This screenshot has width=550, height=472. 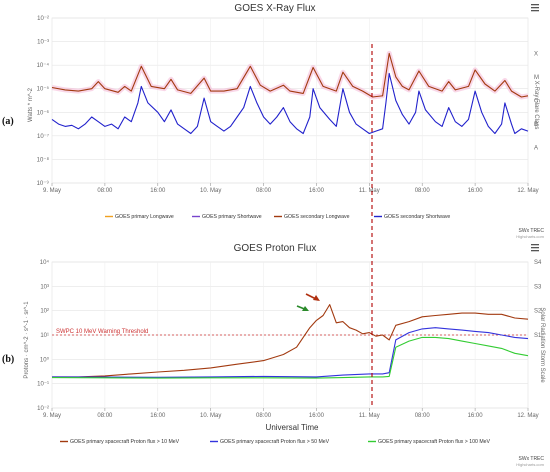 I want to click on y-tick-label: 10⁻³, so click(x=43, y=43).